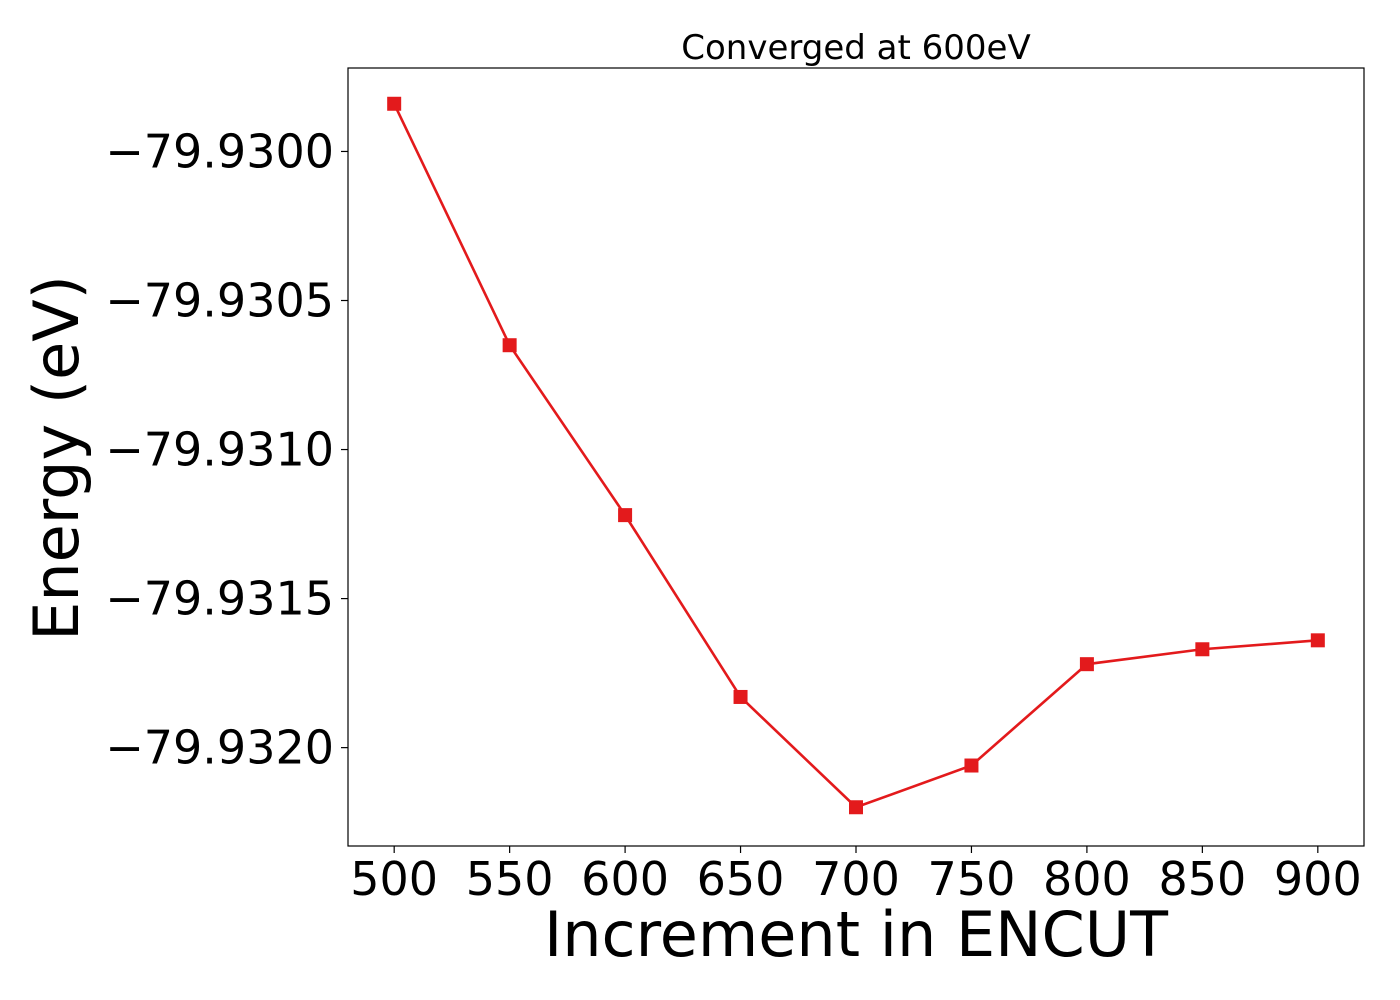 The image size is (1400, 1000). Describe the element at coordinates (1087, 879) in the screenshot. I see `x-tick-label: 800` at that location.